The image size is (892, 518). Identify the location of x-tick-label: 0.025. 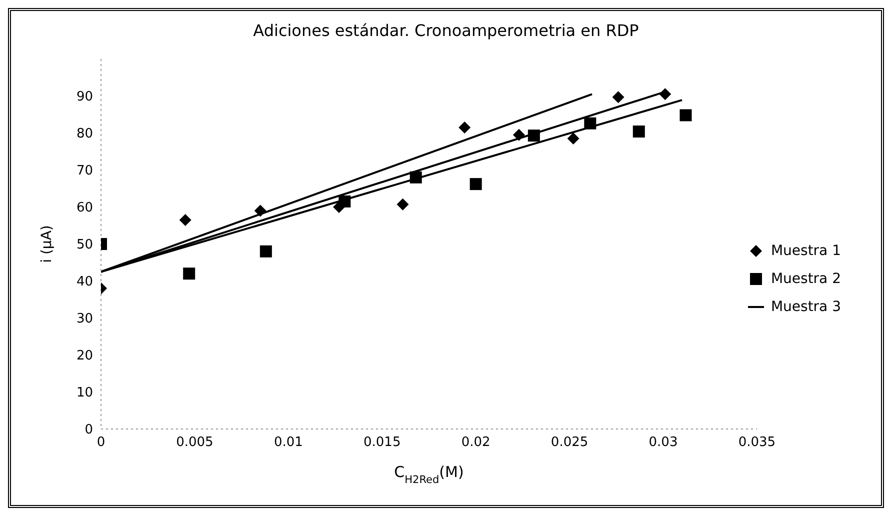
(569, 442).